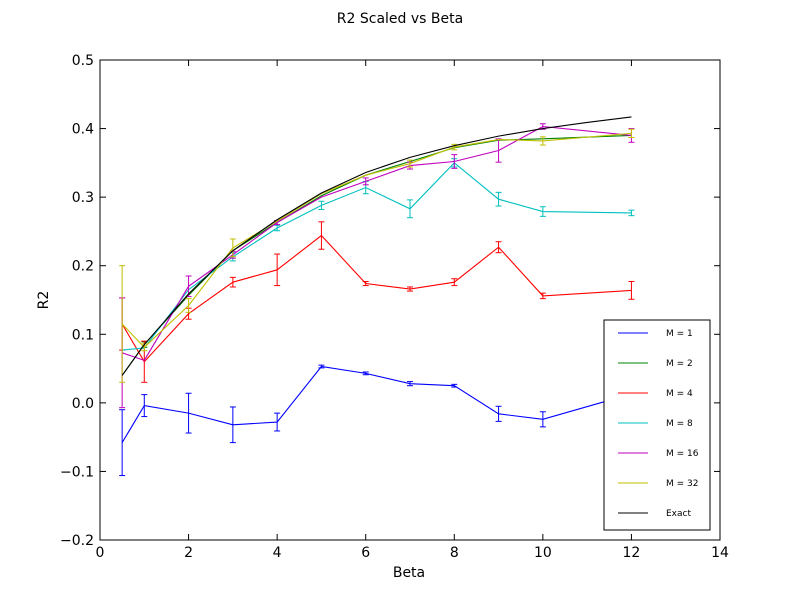 This screenshot has height=600, width=800. Describe the element at coordinates (44, 300) in the screenshot. I see `y-axis-label: R2` at that location.